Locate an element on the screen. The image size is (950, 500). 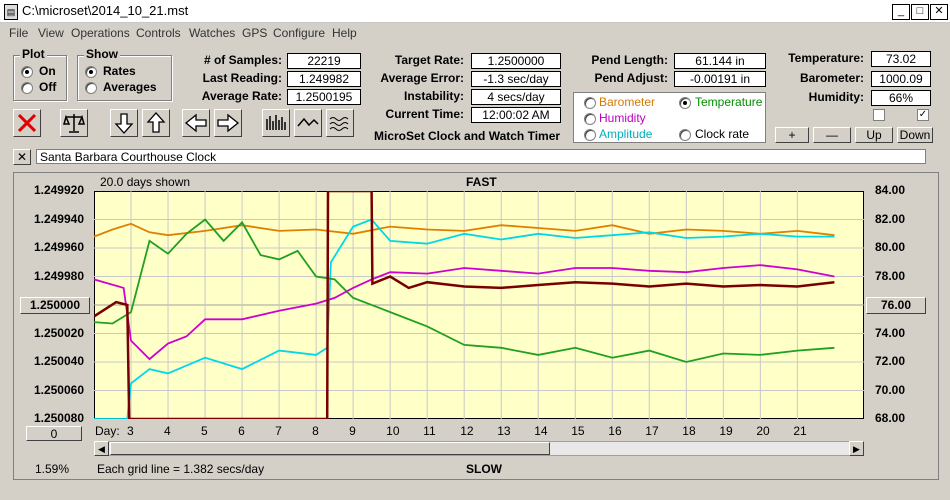
checkbox-left is located at coordinates (879, 115).